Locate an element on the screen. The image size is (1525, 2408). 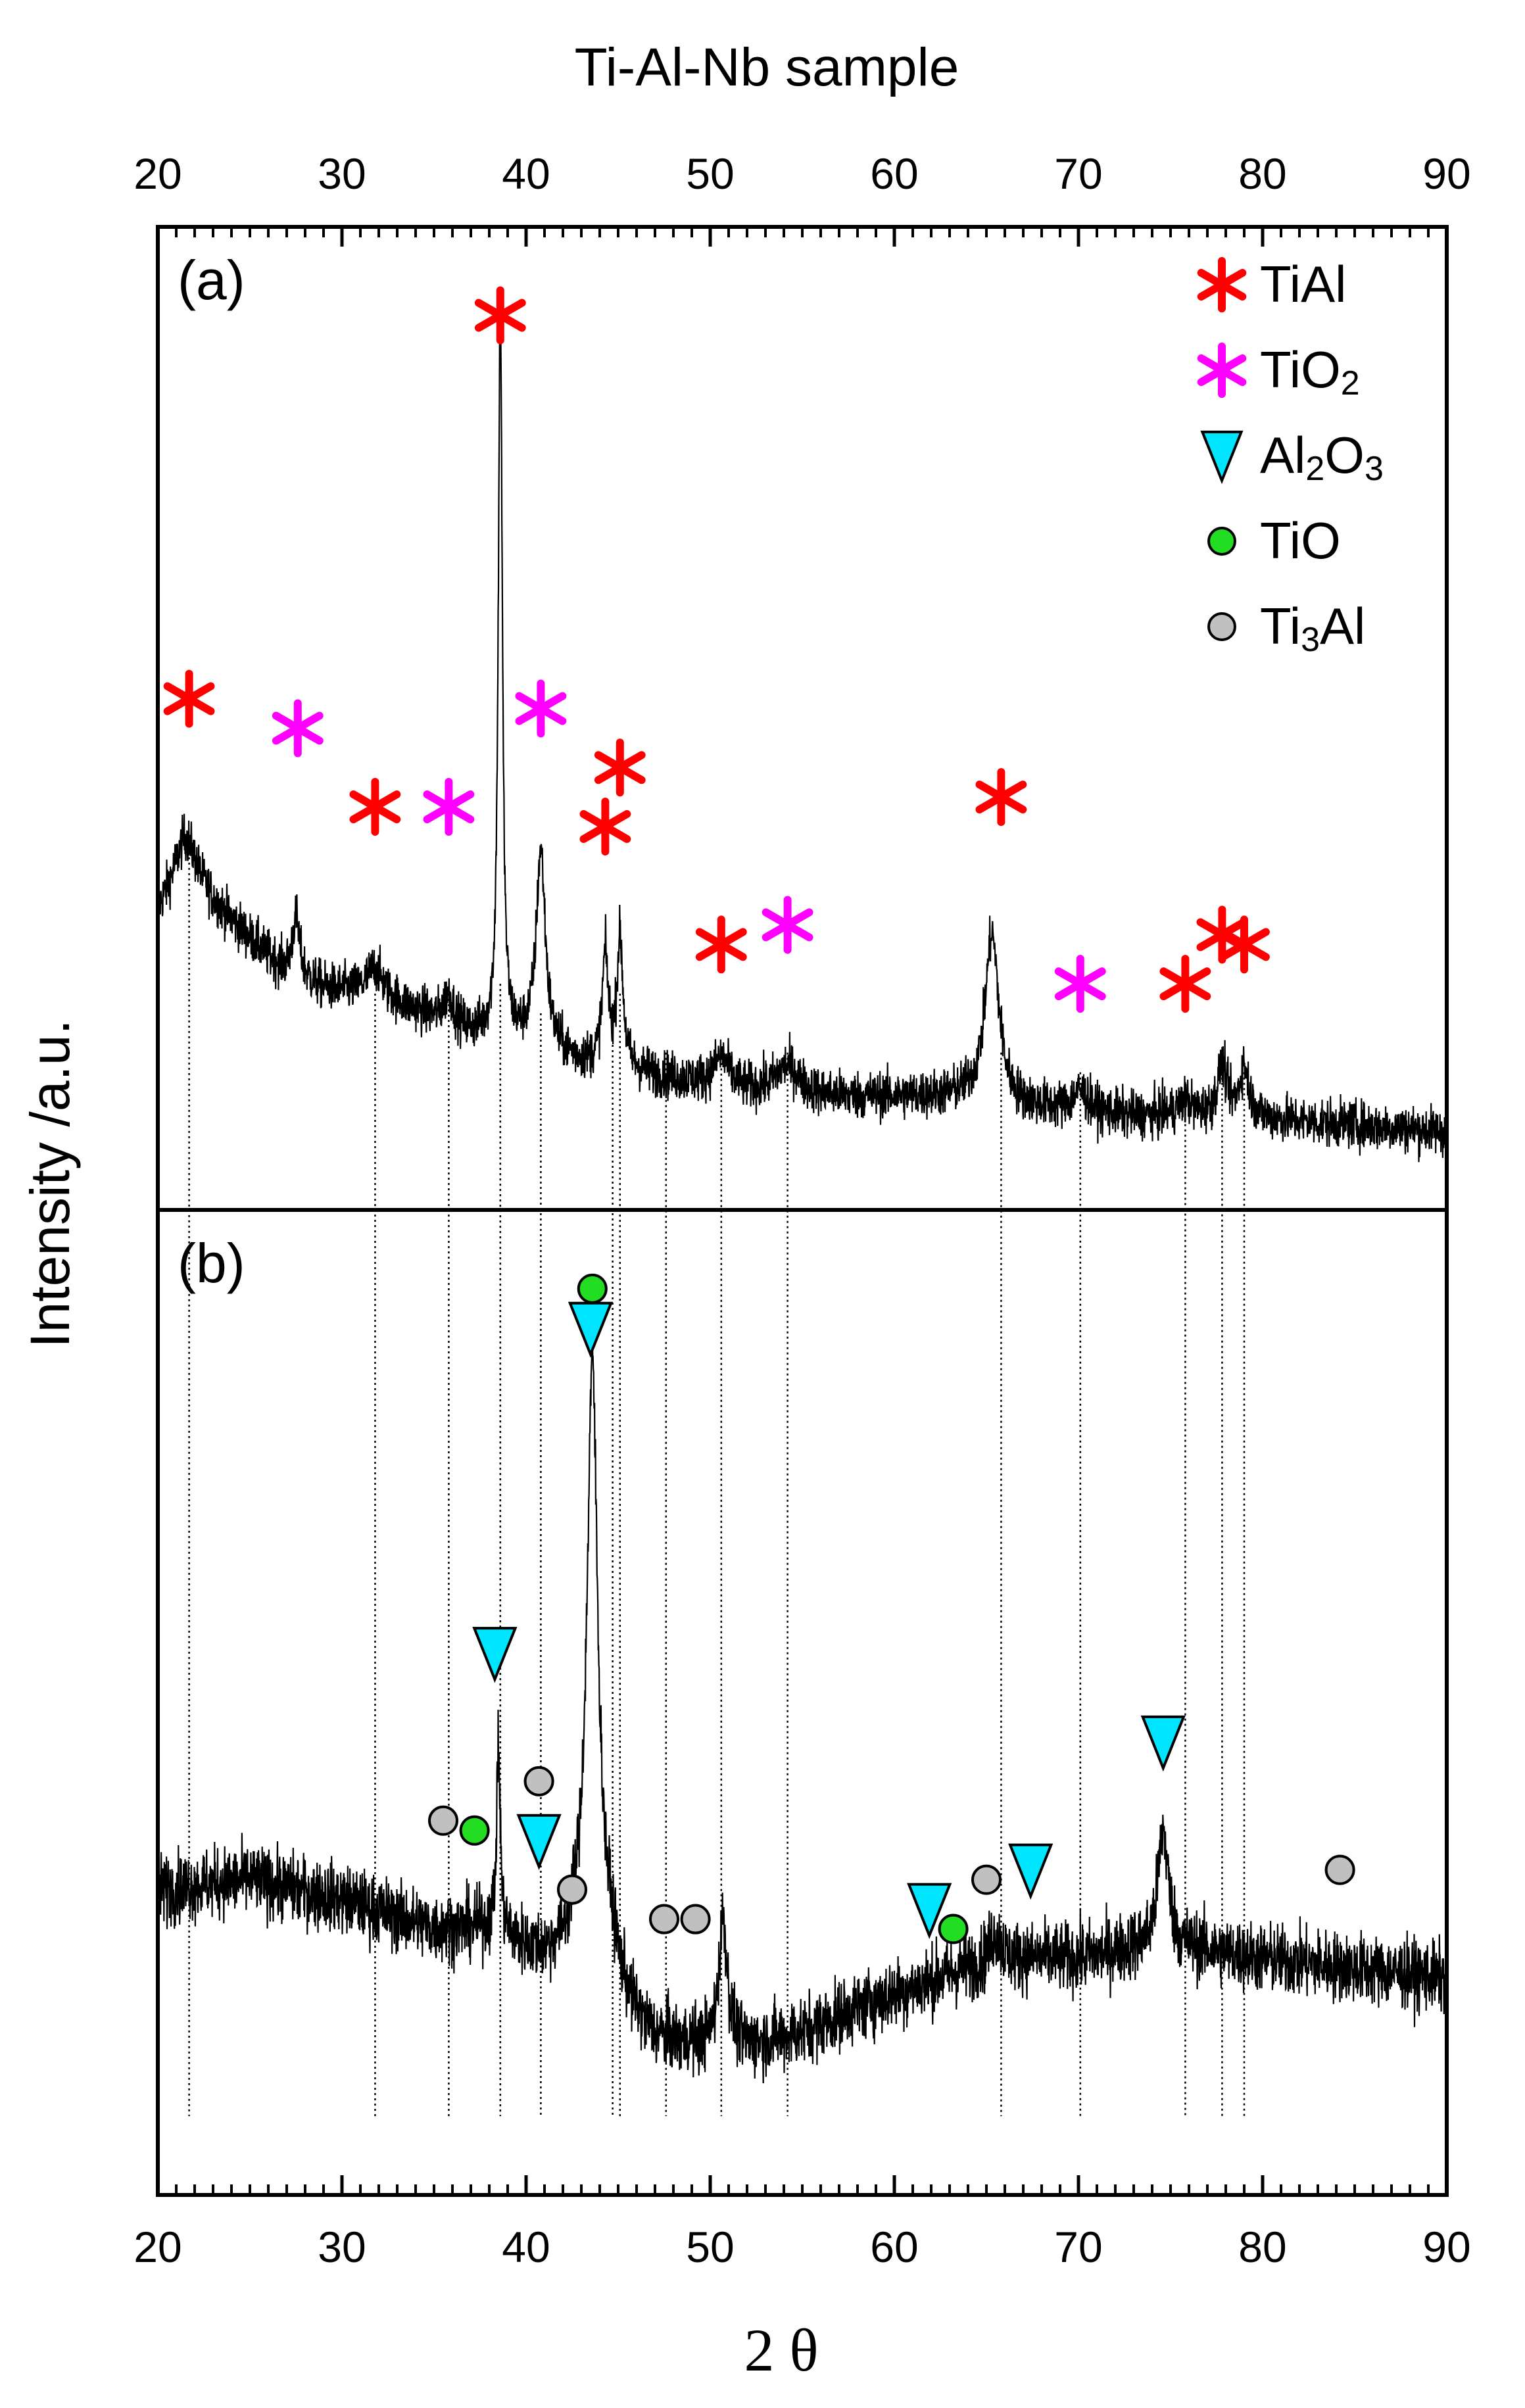
tick-label-top: 90 is located at coordinates (1446, 173).